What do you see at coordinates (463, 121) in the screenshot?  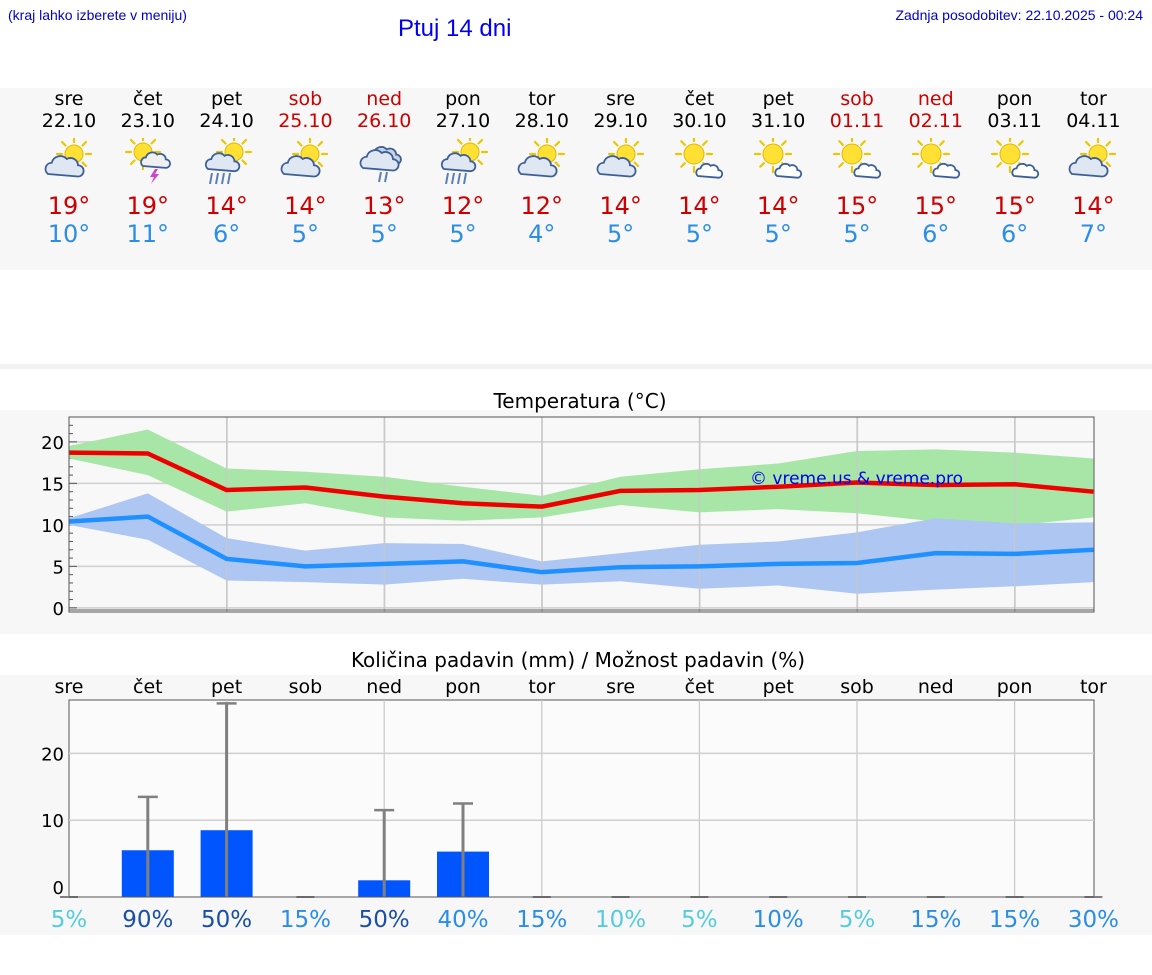 I see `day-date: 27.10` at bounding box center [463, 121].